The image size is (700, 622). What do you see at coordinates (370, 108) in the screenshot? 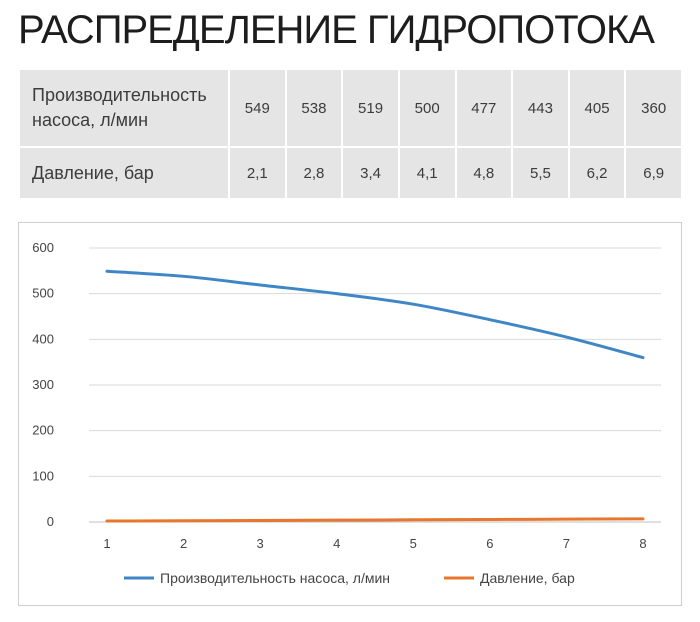
I see `table-cell: 519` at bounding box center [370, 108].